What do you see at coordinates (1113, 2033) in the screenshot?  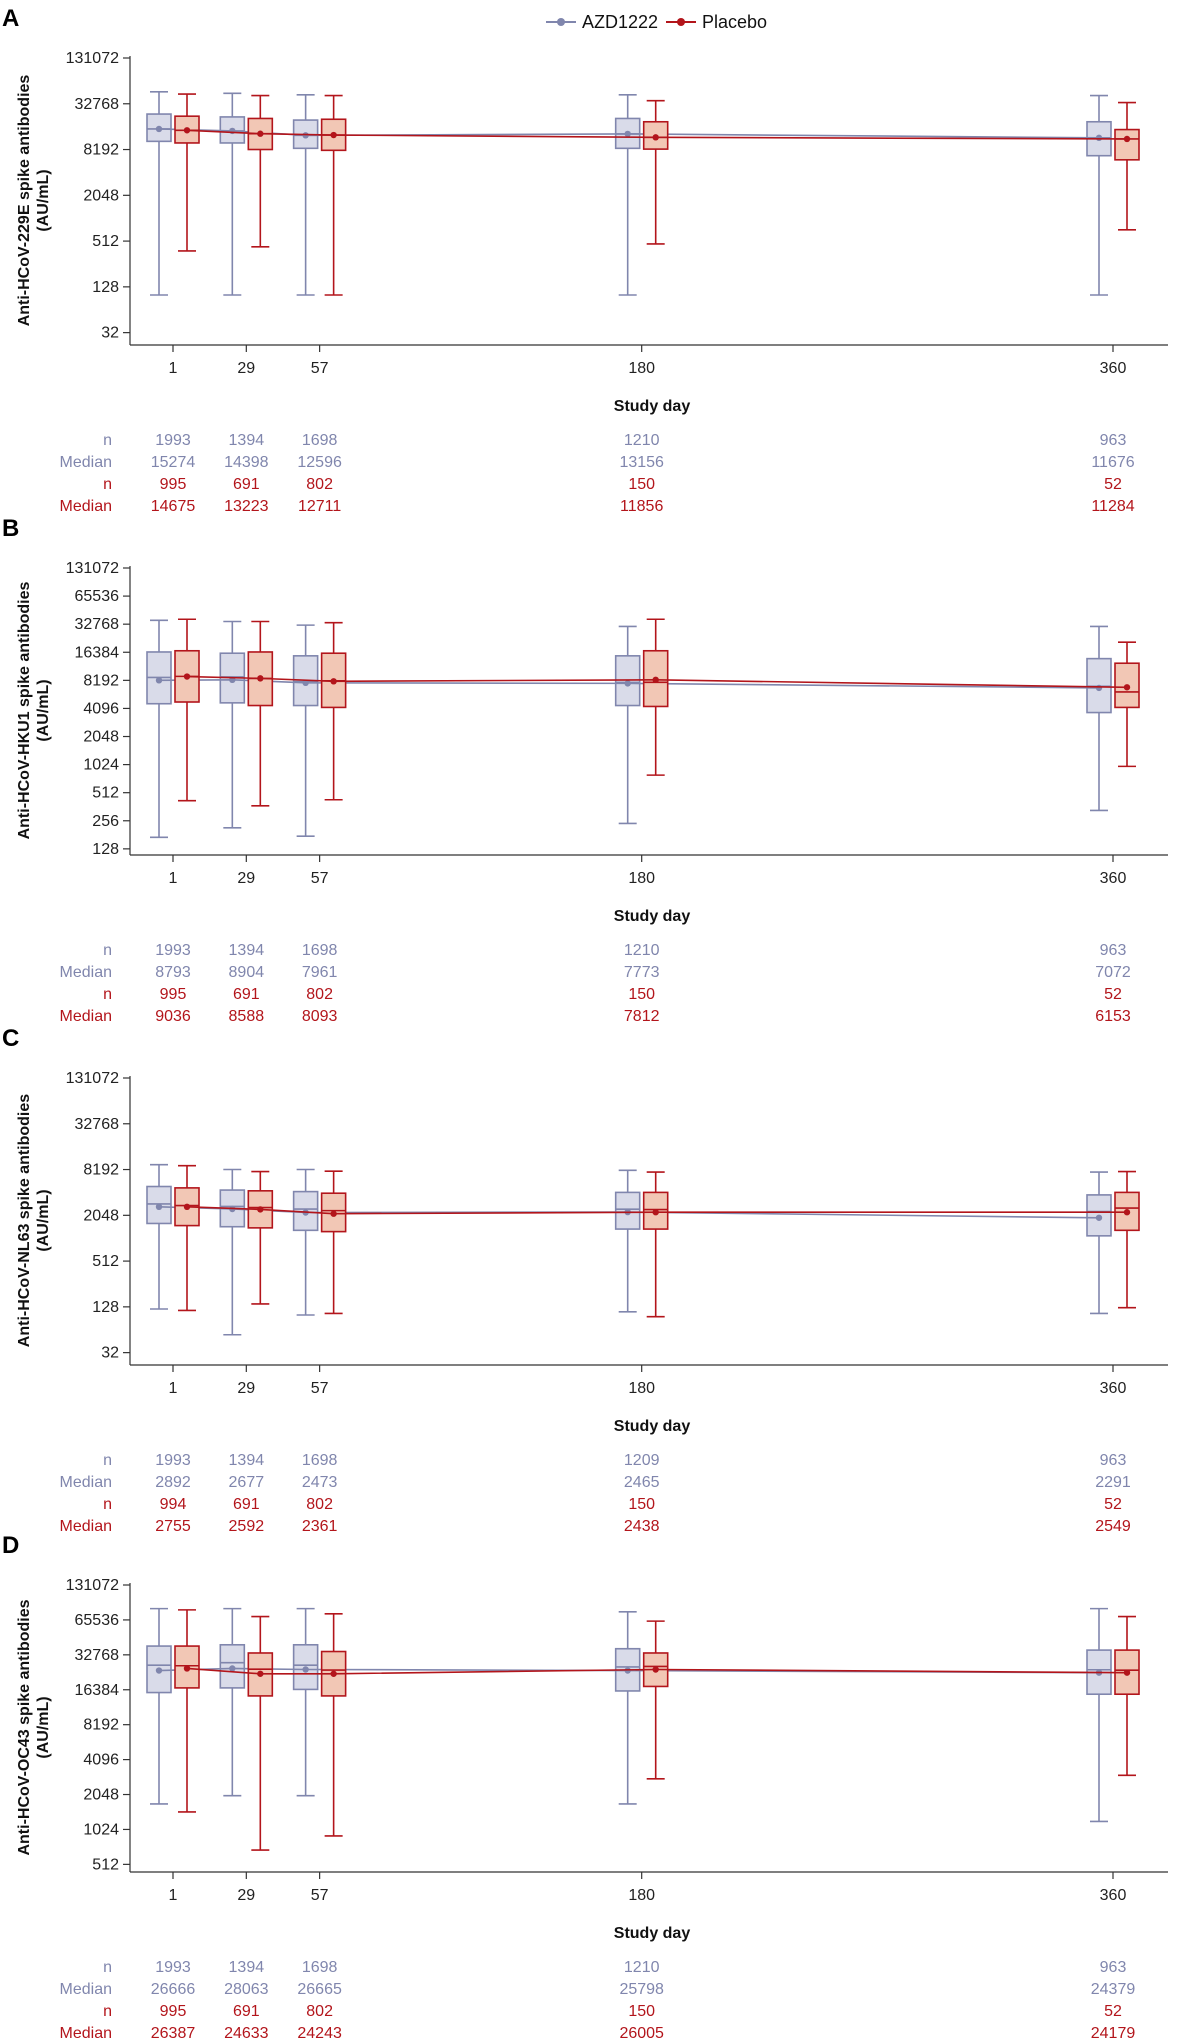 I see `table-cell: 24179` at bounding box center [1113, 2033].